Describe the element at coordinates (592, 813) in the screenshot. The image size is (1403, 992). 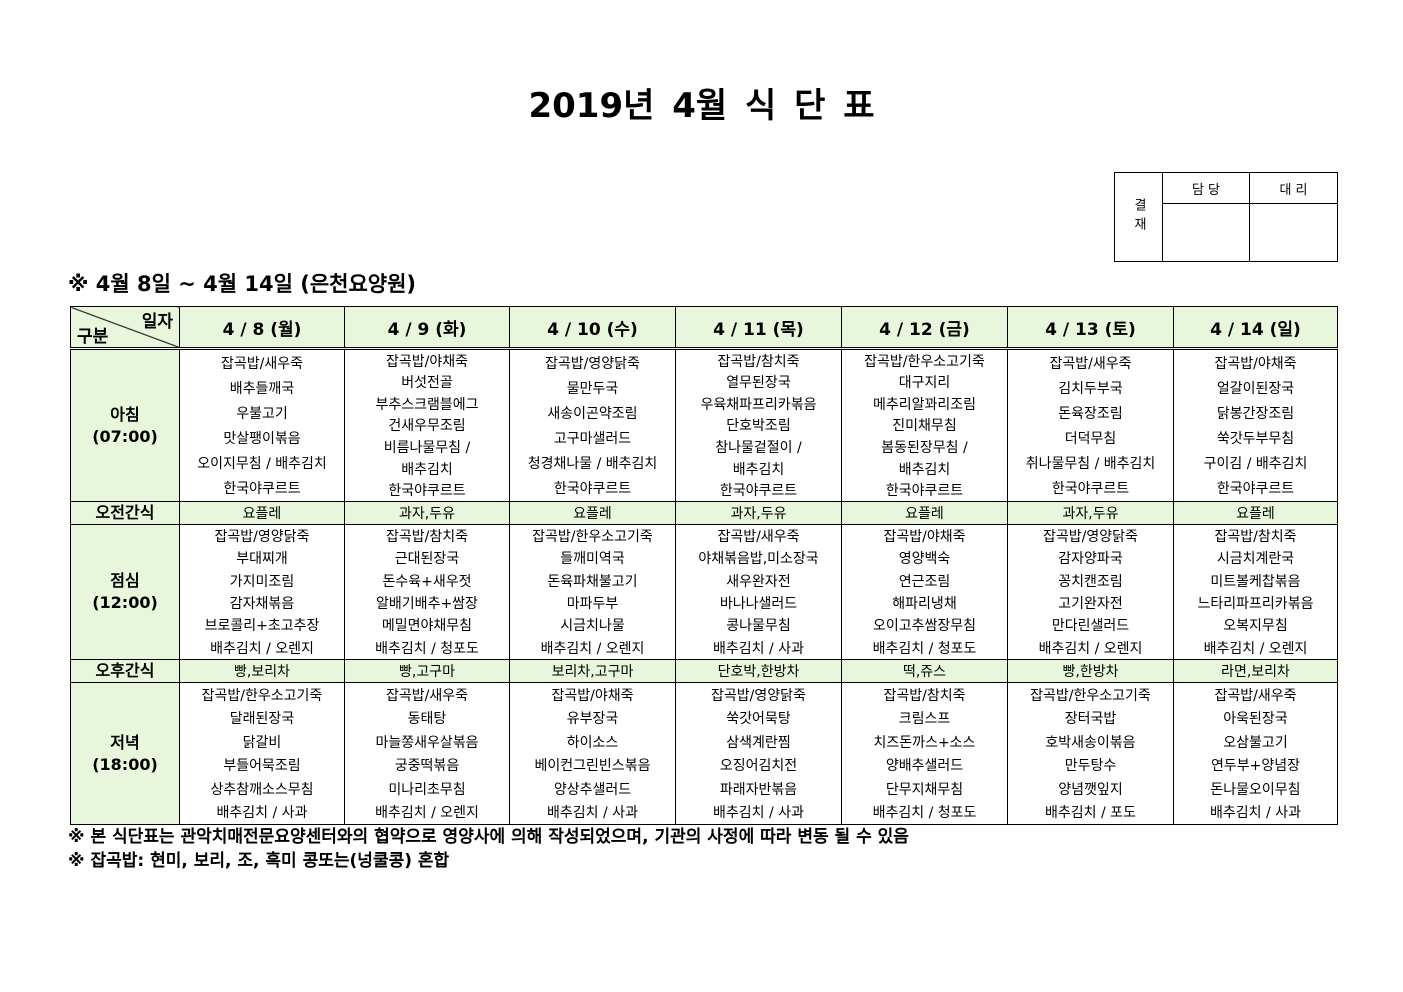
I see `menu-item: 배추김치 / 사과` at that location.